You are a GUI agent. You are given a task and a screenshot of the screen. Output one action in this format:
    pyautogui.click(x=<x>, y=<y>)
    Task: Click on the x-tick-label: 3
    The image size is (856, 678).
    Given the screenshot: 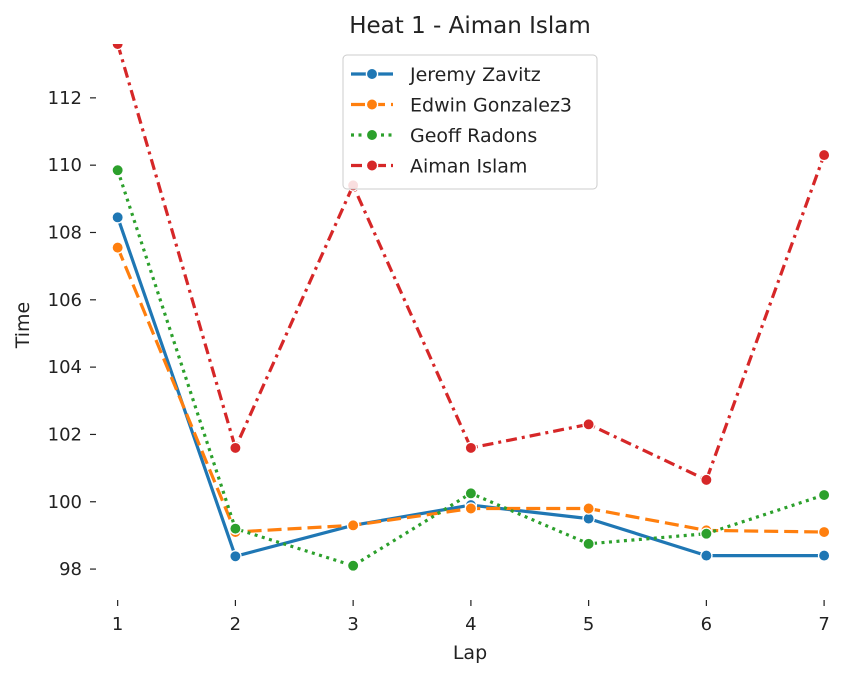 What is the action you would take?
    pyautogui.click(x=352, y=624)
    